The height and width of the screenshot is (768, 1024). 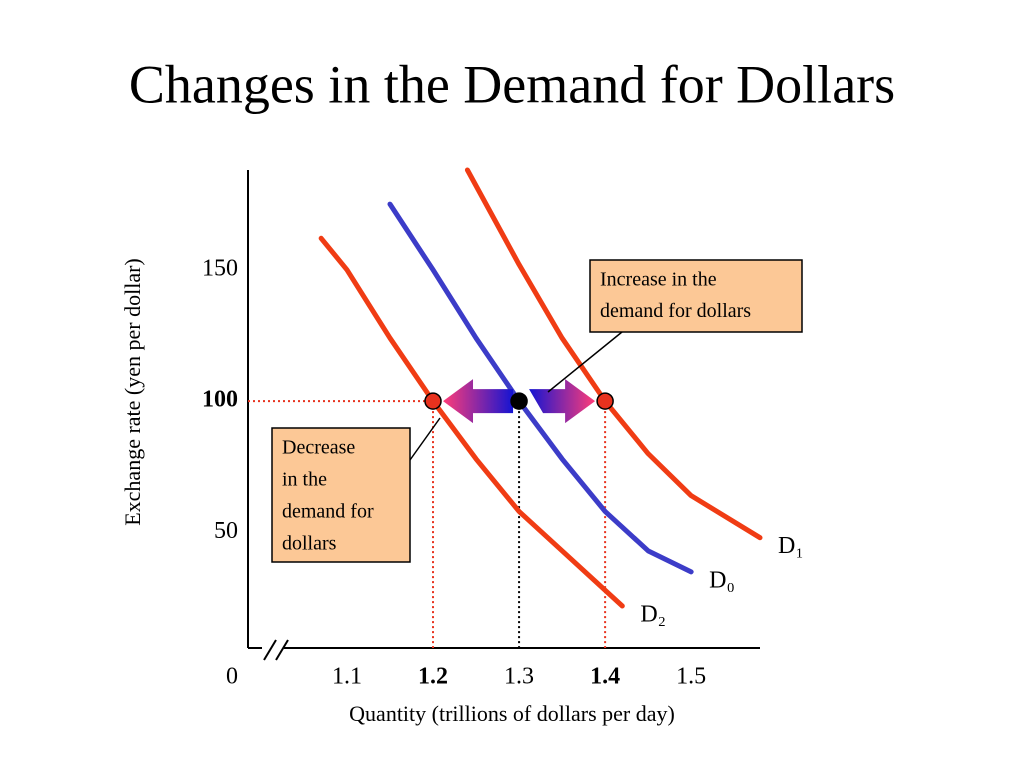 I want to click on annotation-text: Increase in the, so click(x=658, y=280).